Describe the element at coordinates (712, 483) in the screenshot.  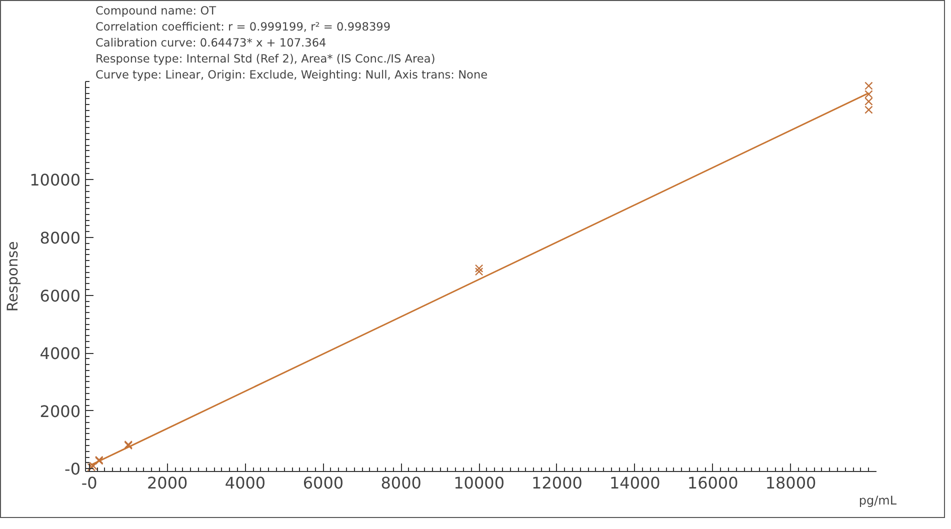
I see `x-tick-label: 16000` at that location.